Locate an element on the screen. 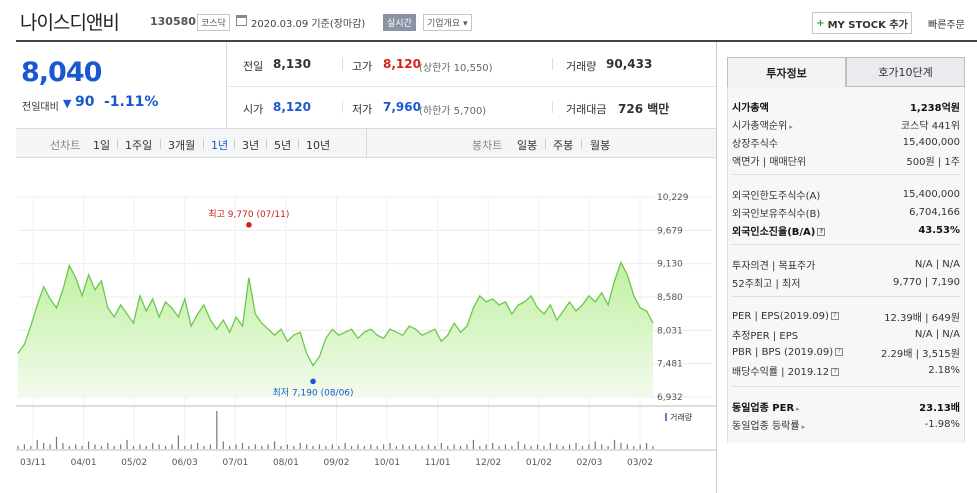 Image resolution: width=977 pixels, height=493 pixels. low-value: 7,960 is located at coordinates (402, 107).